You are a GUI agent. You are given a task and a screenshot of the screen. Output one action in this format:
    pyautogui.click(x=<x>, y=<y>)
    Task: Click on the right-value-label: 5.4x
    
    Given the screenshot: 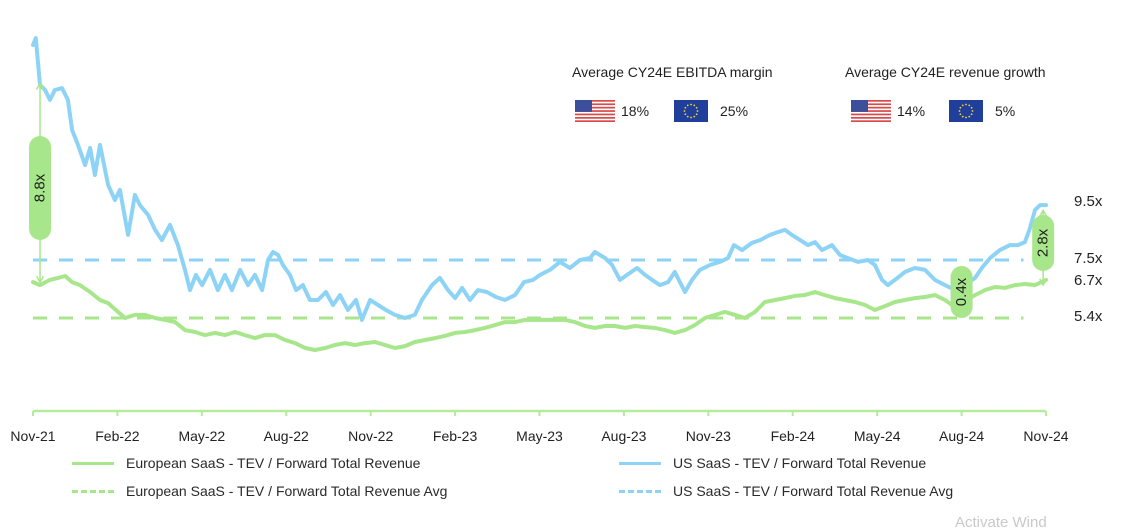 What is the action you would take?
    pyautogui.click(x=1088, y=316)
    